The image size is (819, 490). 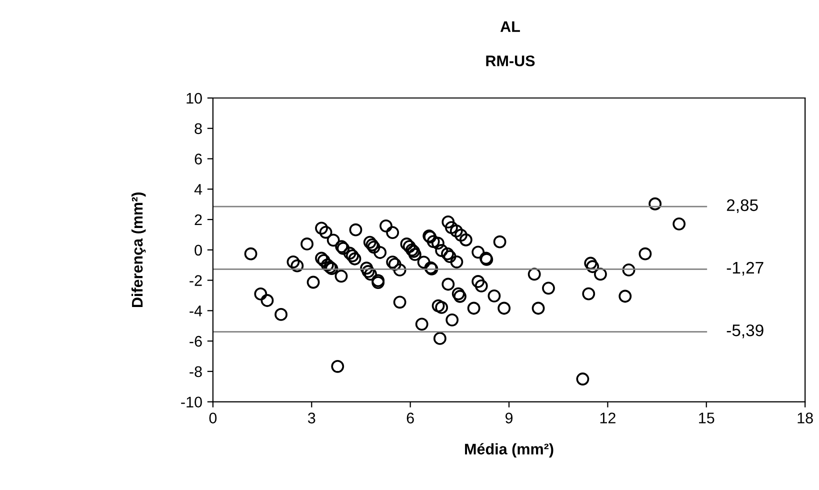 What do you see at coordinates (198, 159) in the screenshot?
I see `y-tick-label: 6` at bounding box center [198, 159].